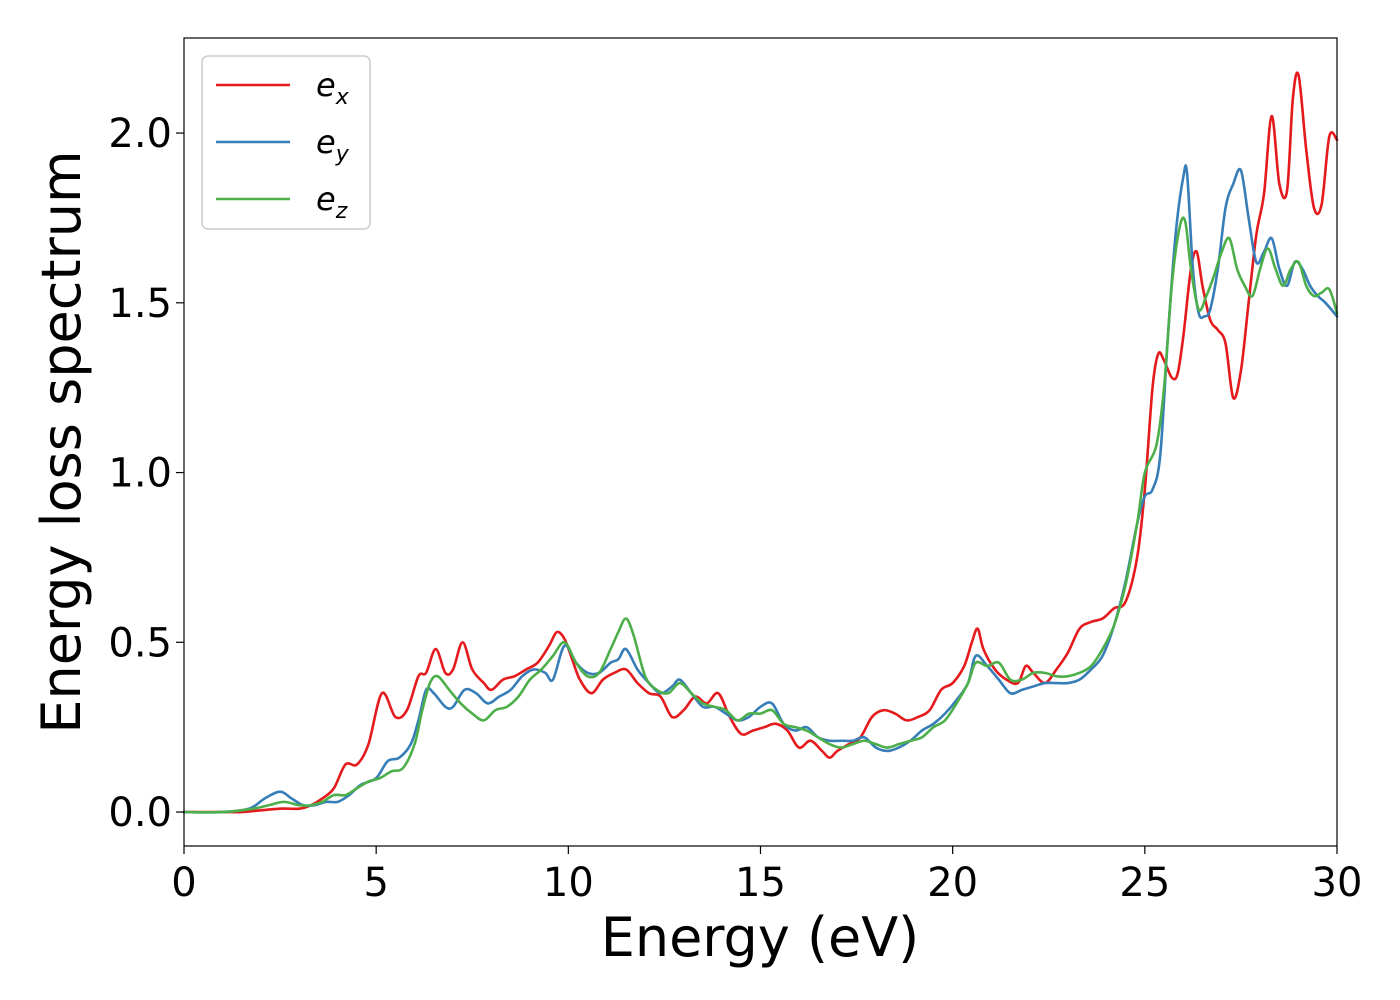 The width and height of the screenshot is (1400, 1000). Describe the element at coordinates (333, 88) in the screenshot. I see `legend-label-e-x: ex` at that location.